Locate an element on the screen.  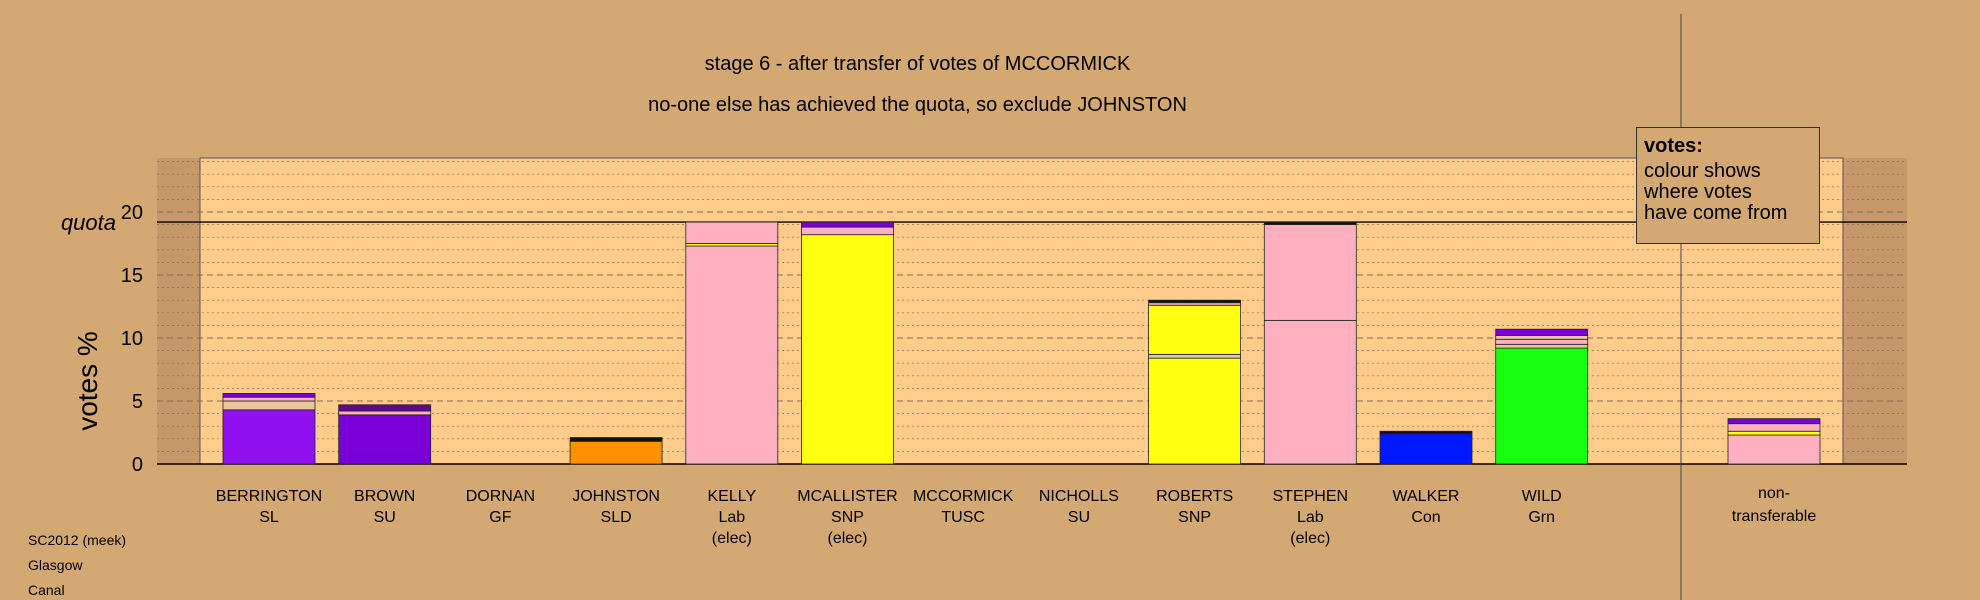
candidate-name-label: STEPHEN is located at coordinates (1311, 496).